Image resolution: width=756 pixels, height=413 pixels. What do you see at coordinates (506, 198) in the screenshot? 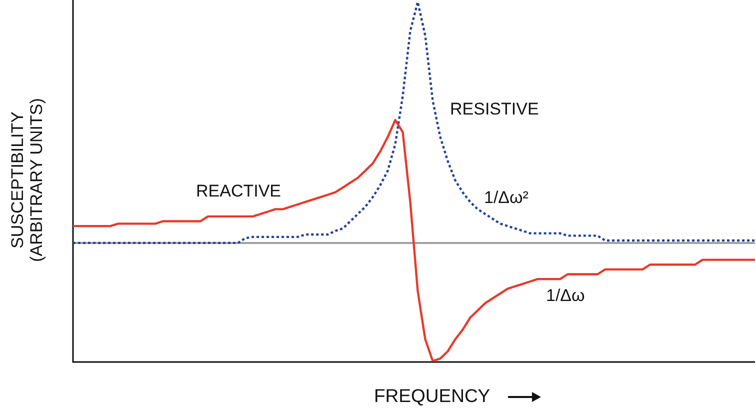
I see `annotation: 1/Δω²` at bounding box center [506, 198].